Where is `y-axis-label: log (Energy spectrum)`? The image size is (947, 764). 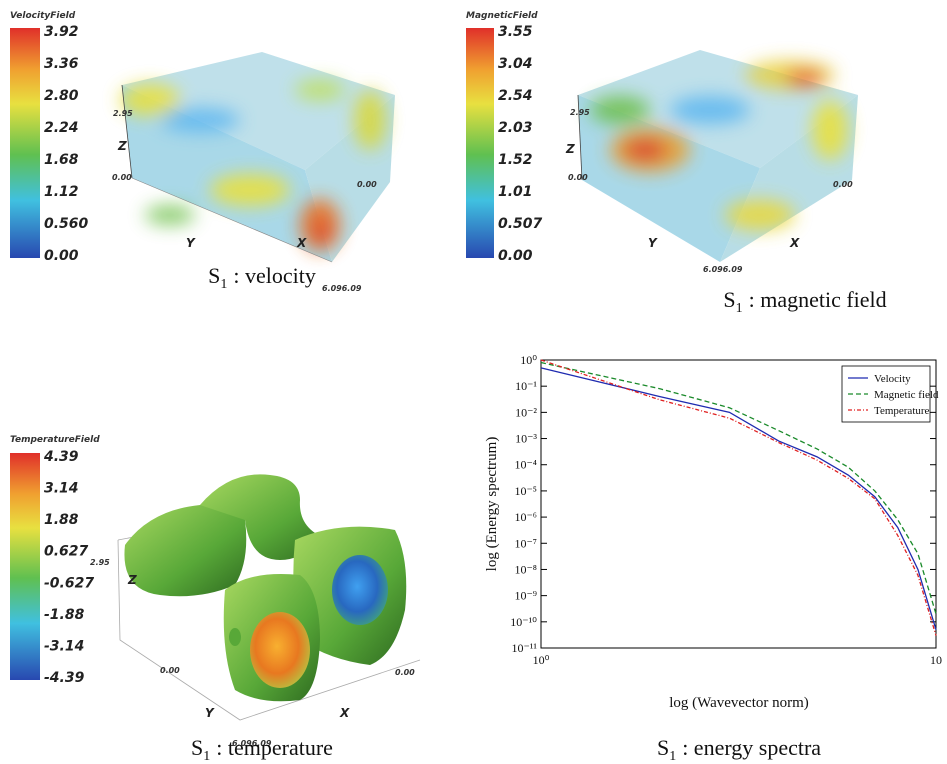 y-axis-label: log (Energy spectrum) is located at coordinates (492, 504).